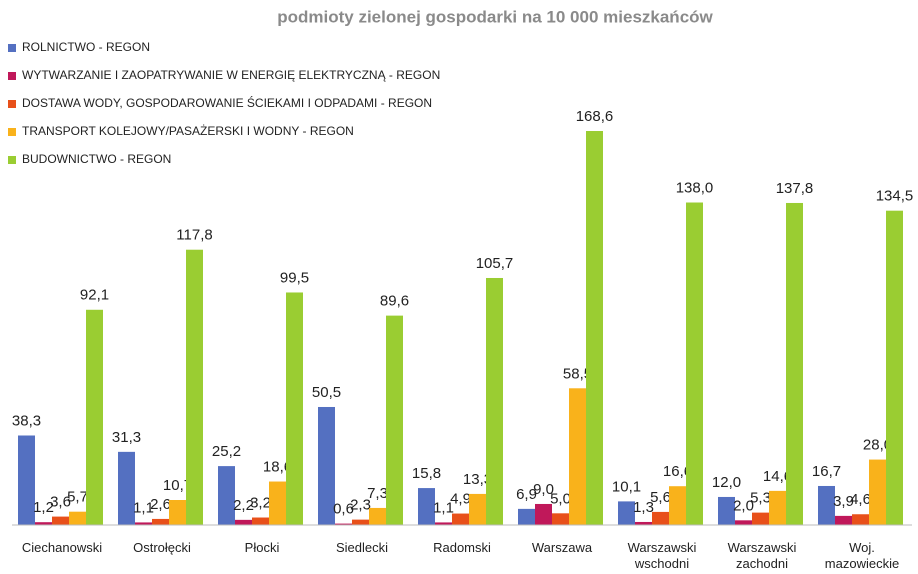 The height and width of the screenshot is (574, 918). Describe the element at coordinates (377, 493) in the screenshot. I see `value-label: 7,3` at that location.